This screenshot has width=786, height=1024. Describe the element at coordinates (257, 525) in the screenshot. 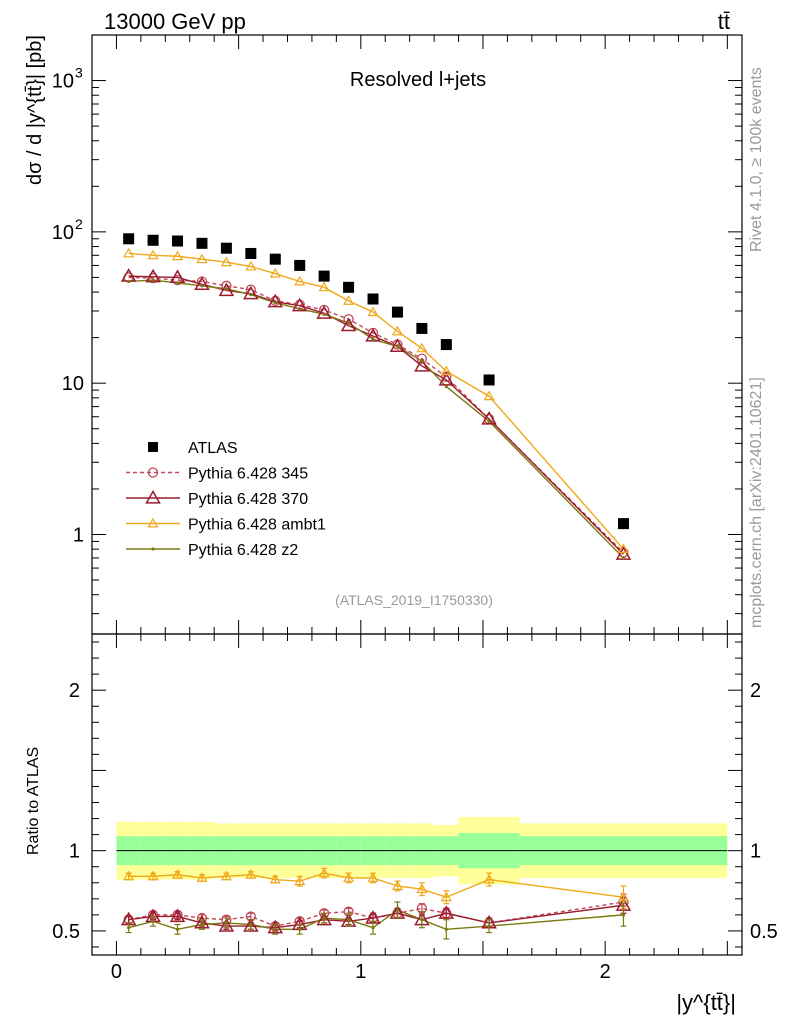

I see `legend-label-ambt1: Pythia 6.428 ambt1` at that location.